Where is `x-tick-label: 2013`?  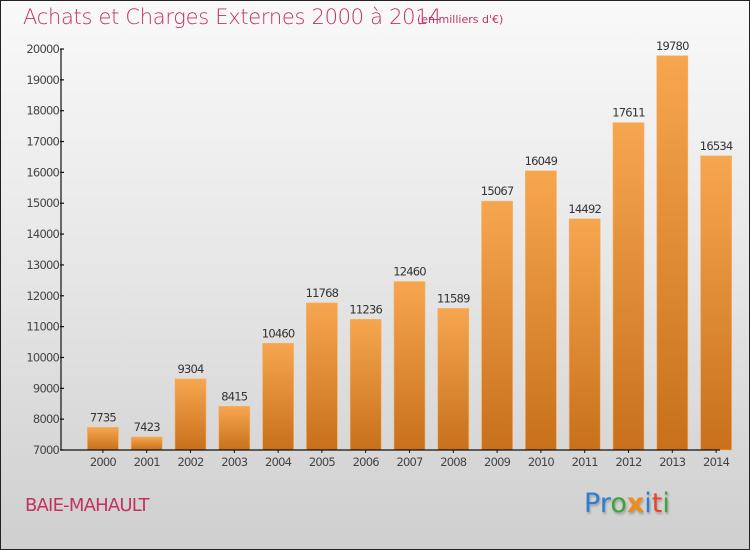
x-tick-label: 2013 is located at coordinates (672, 462).